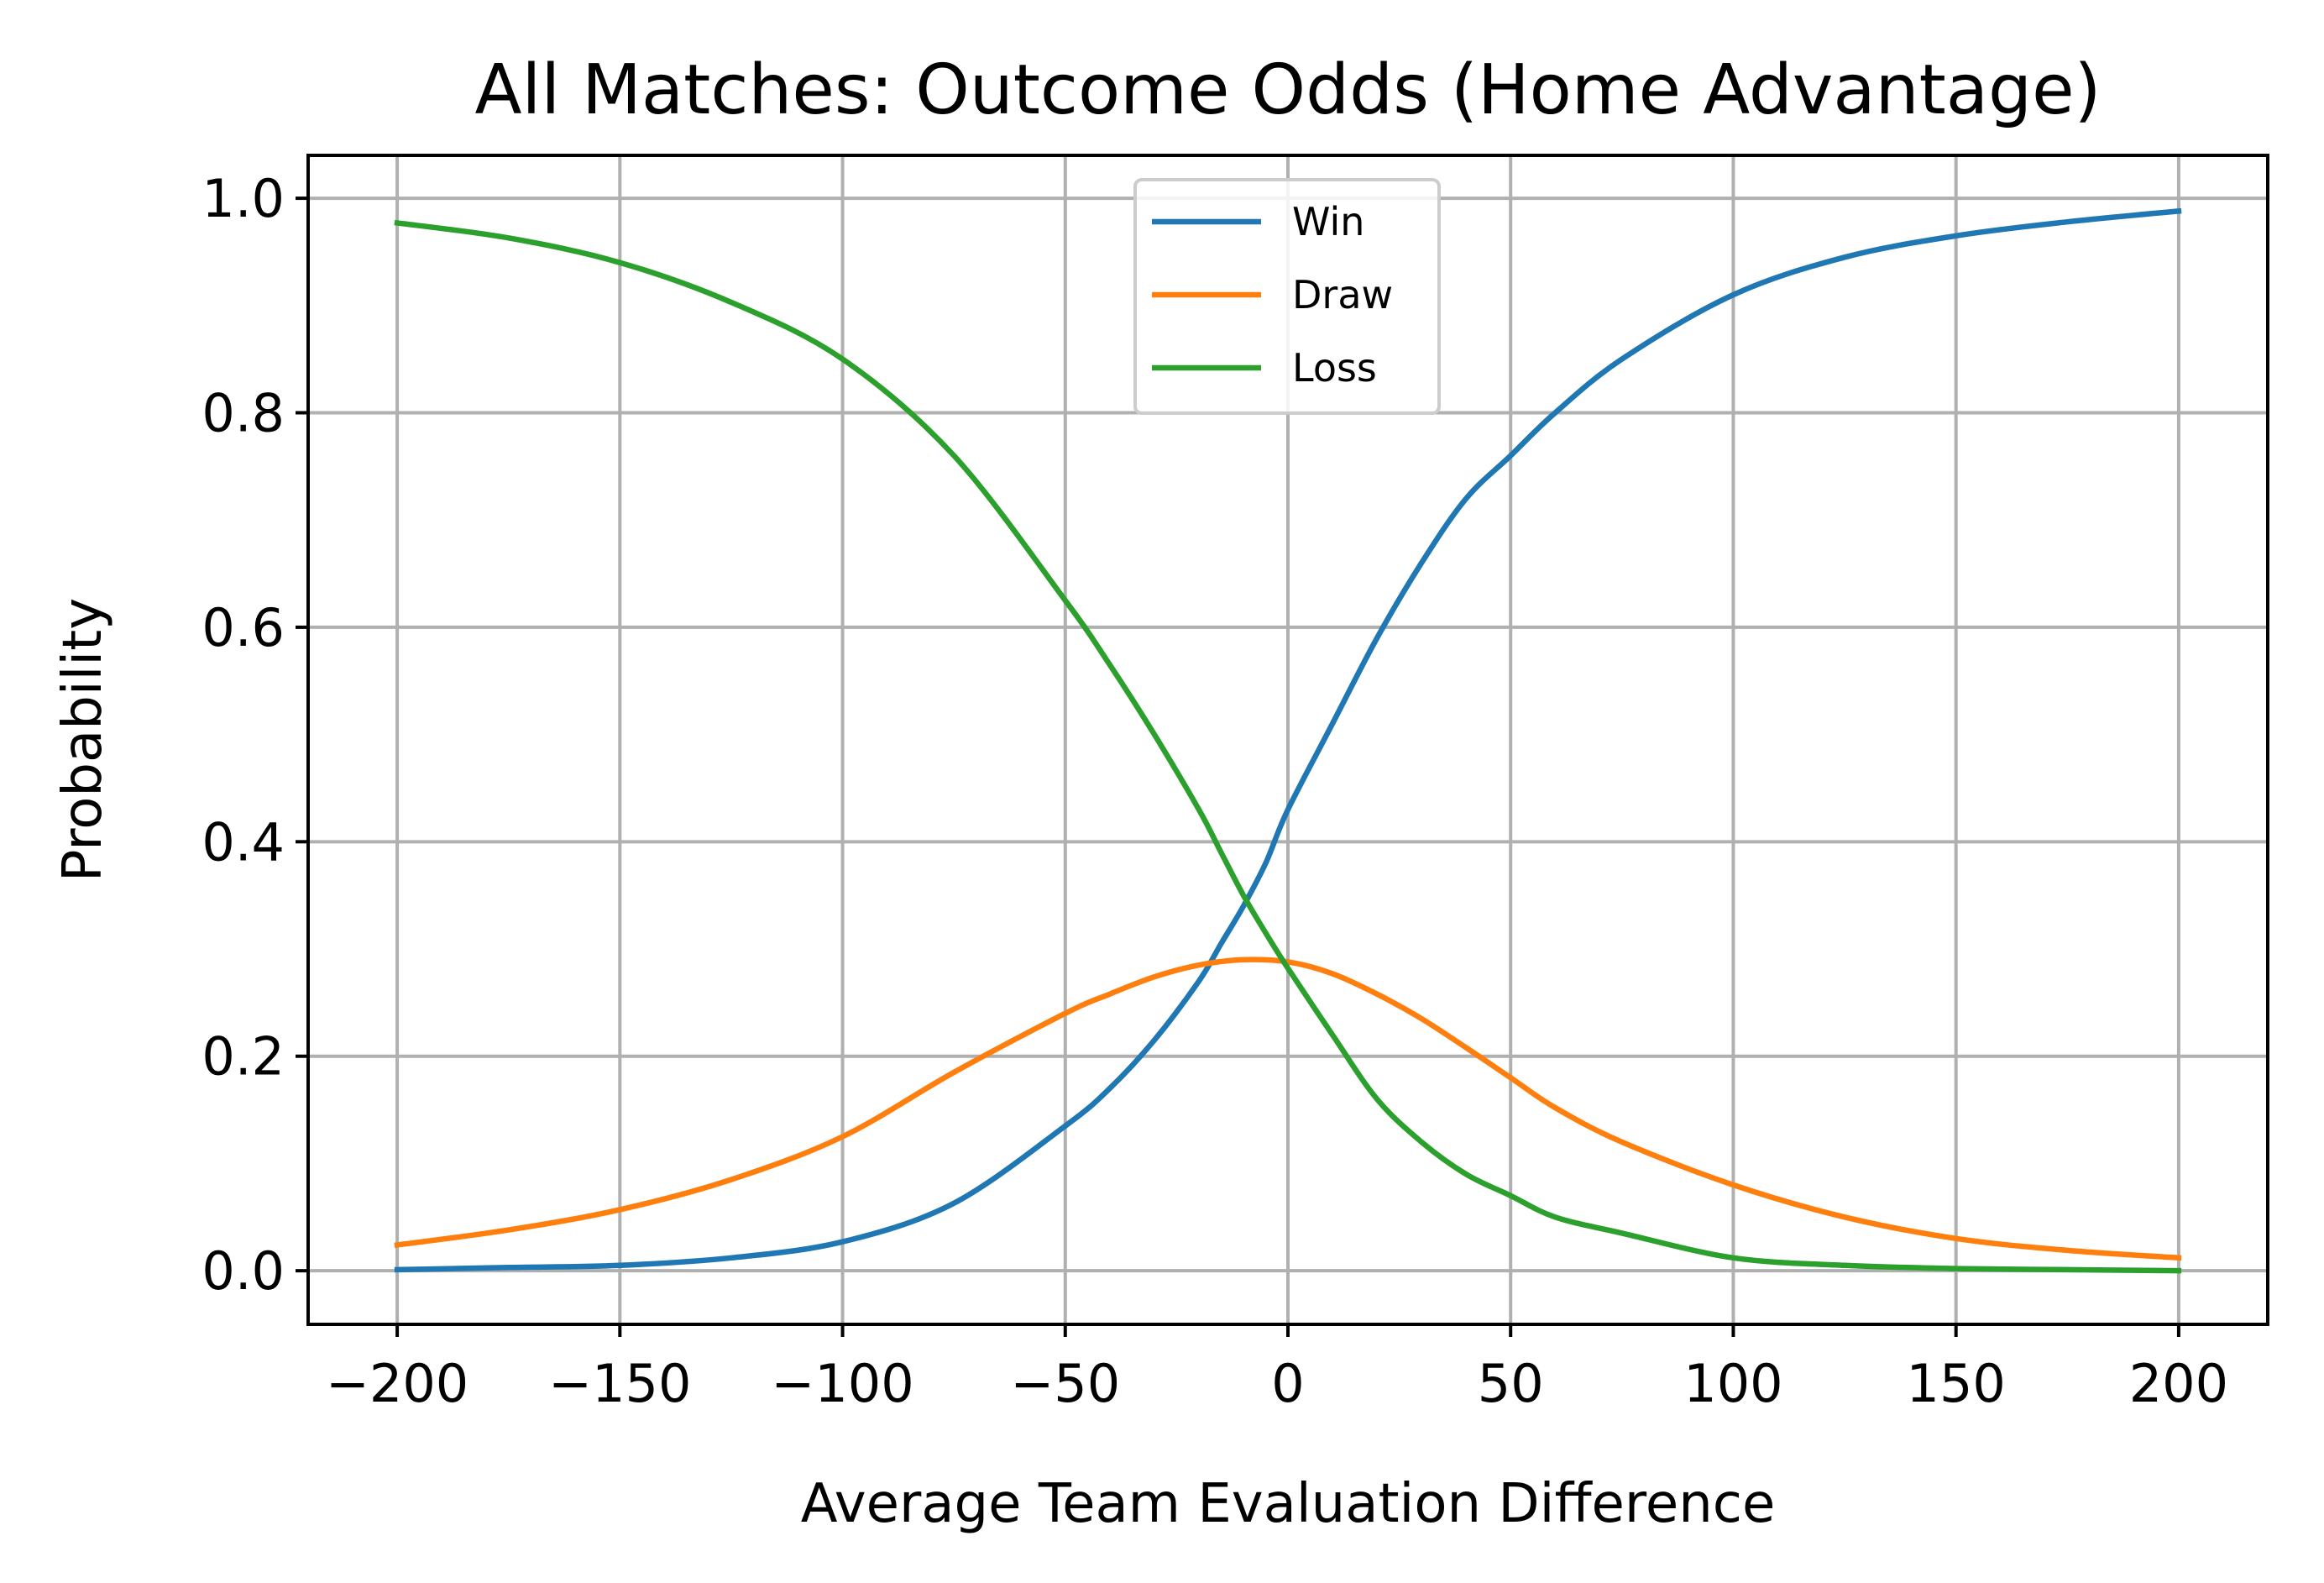  Describe the element at coordinates (1733, 1383) in the screenshot. I see `x-tick-label: 100` at that location.